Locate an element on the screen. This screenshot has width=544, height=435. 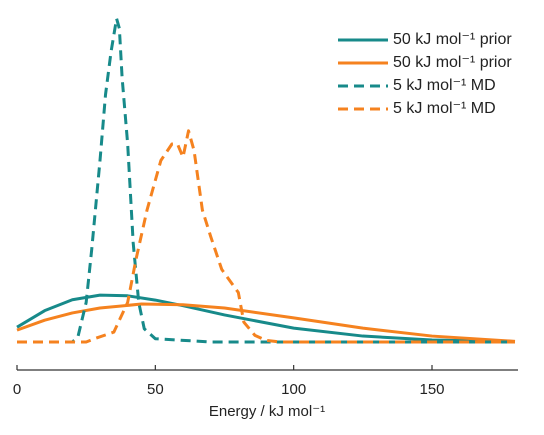
x-tick-label: 0 is located at coordinates (17, 389).